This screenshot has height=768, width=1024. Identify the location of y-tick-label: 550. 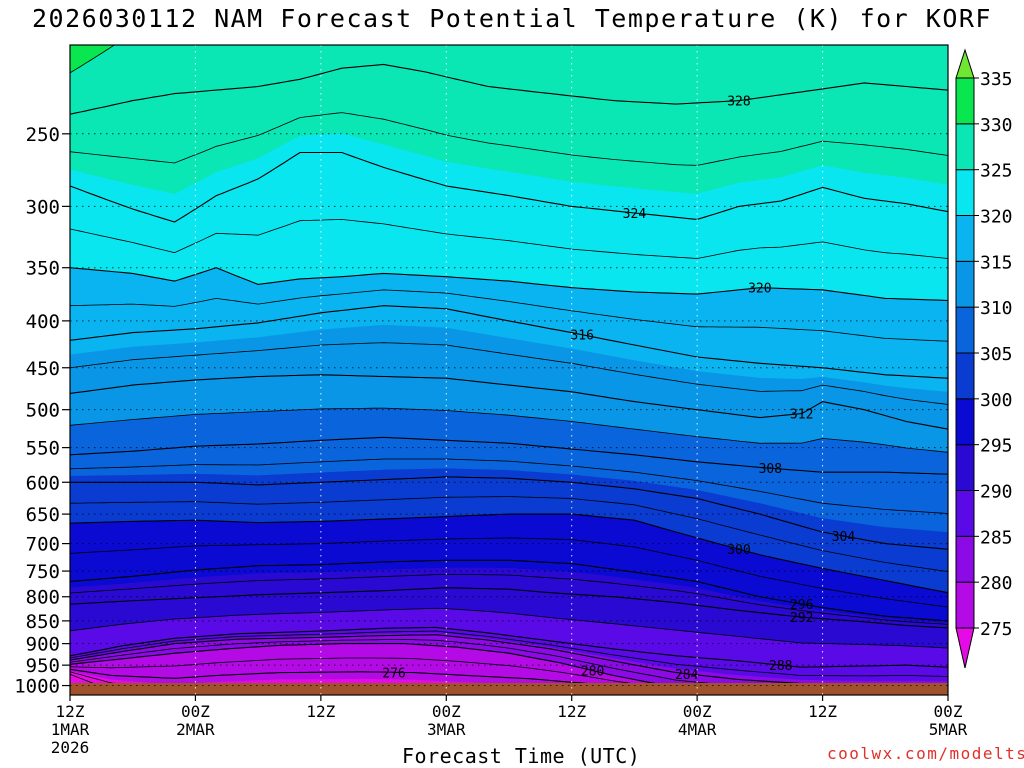
(43, 449).